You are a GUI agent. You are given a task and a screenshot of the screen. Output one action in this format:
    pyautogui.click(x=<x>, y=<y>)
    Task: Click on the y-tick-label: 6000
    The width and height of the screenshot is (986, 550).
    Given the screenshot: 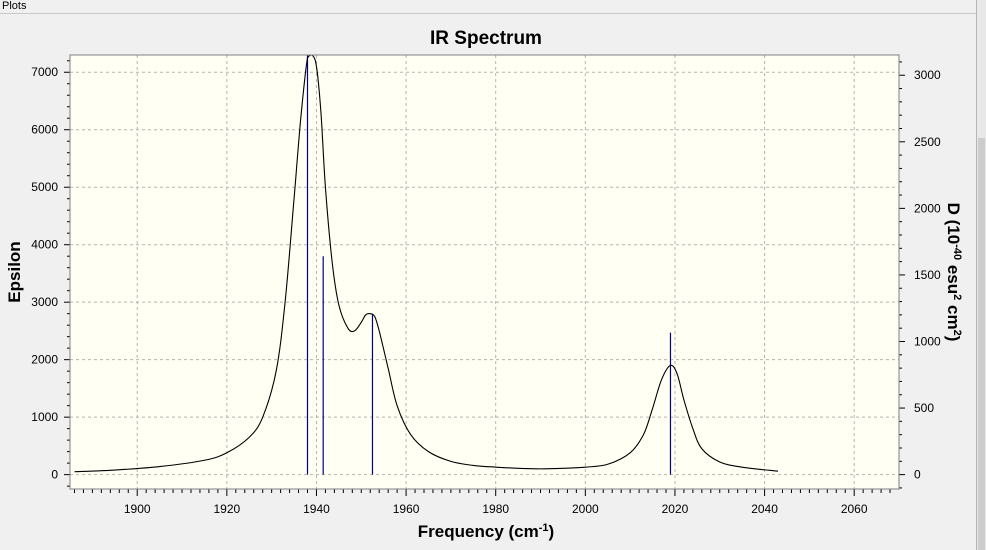 What is the action you would take?
    pyautogui.click(x=44, y=130)
    